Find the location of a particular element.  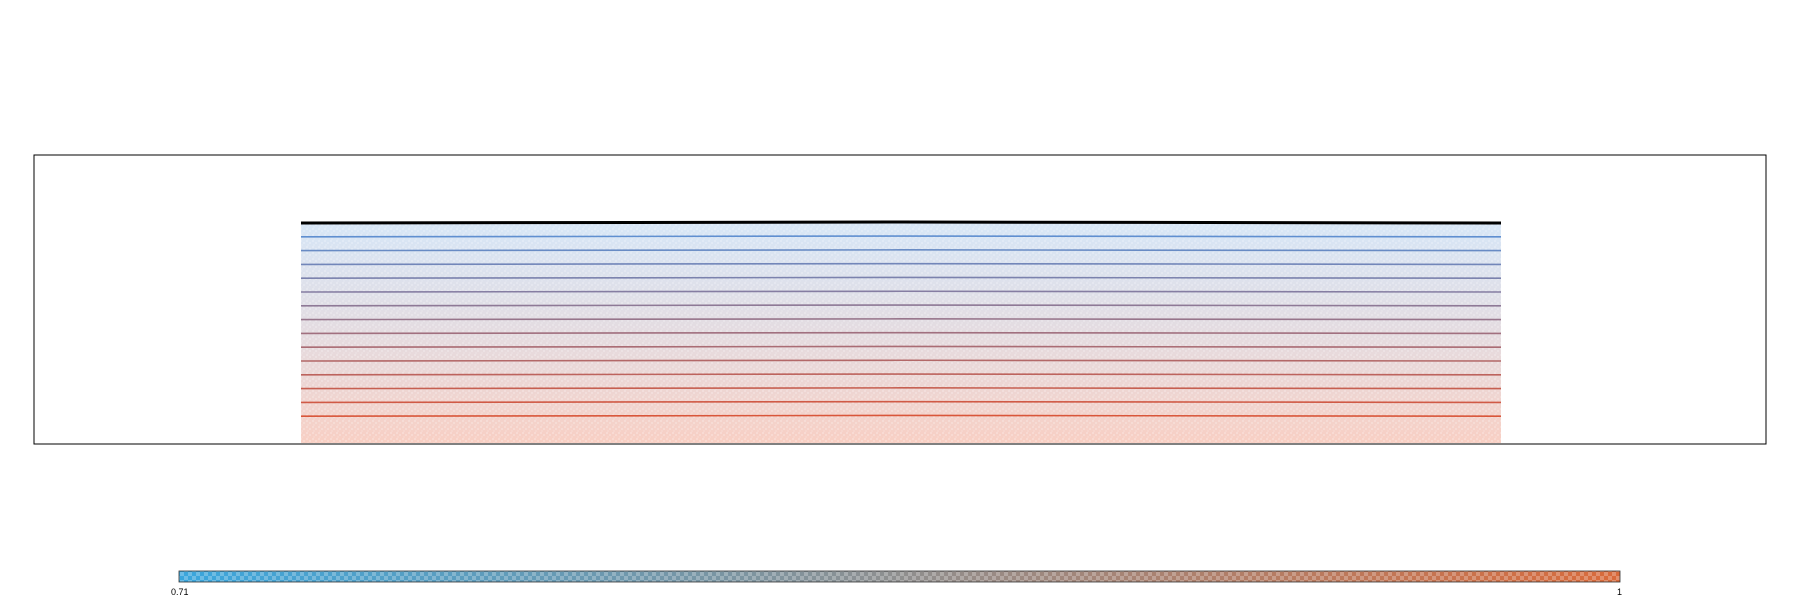

colorbar is located at coordinates (899, 576).